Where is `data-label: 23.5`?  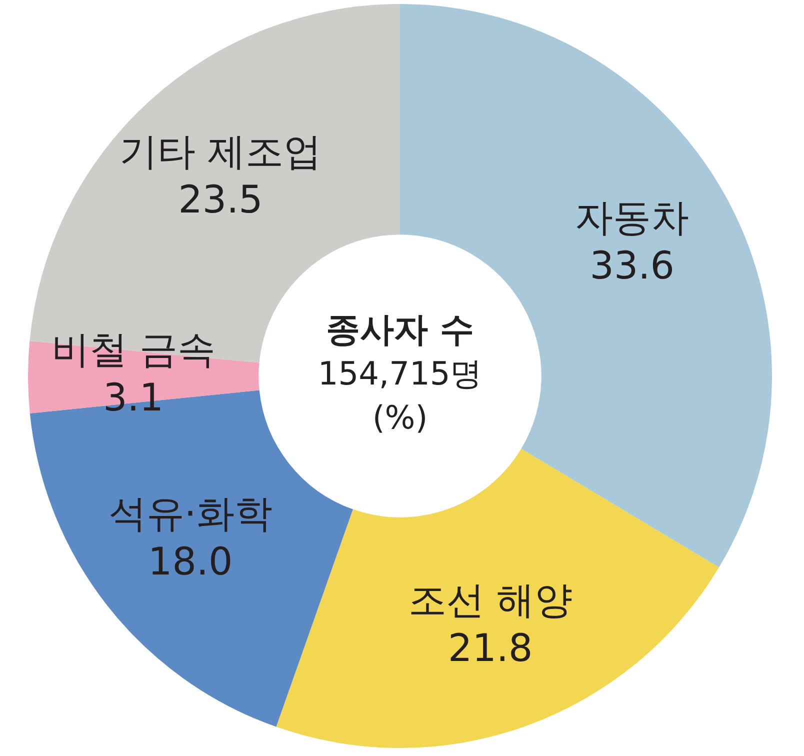 data-label: 23.5 is located at coordinates (220, 200).